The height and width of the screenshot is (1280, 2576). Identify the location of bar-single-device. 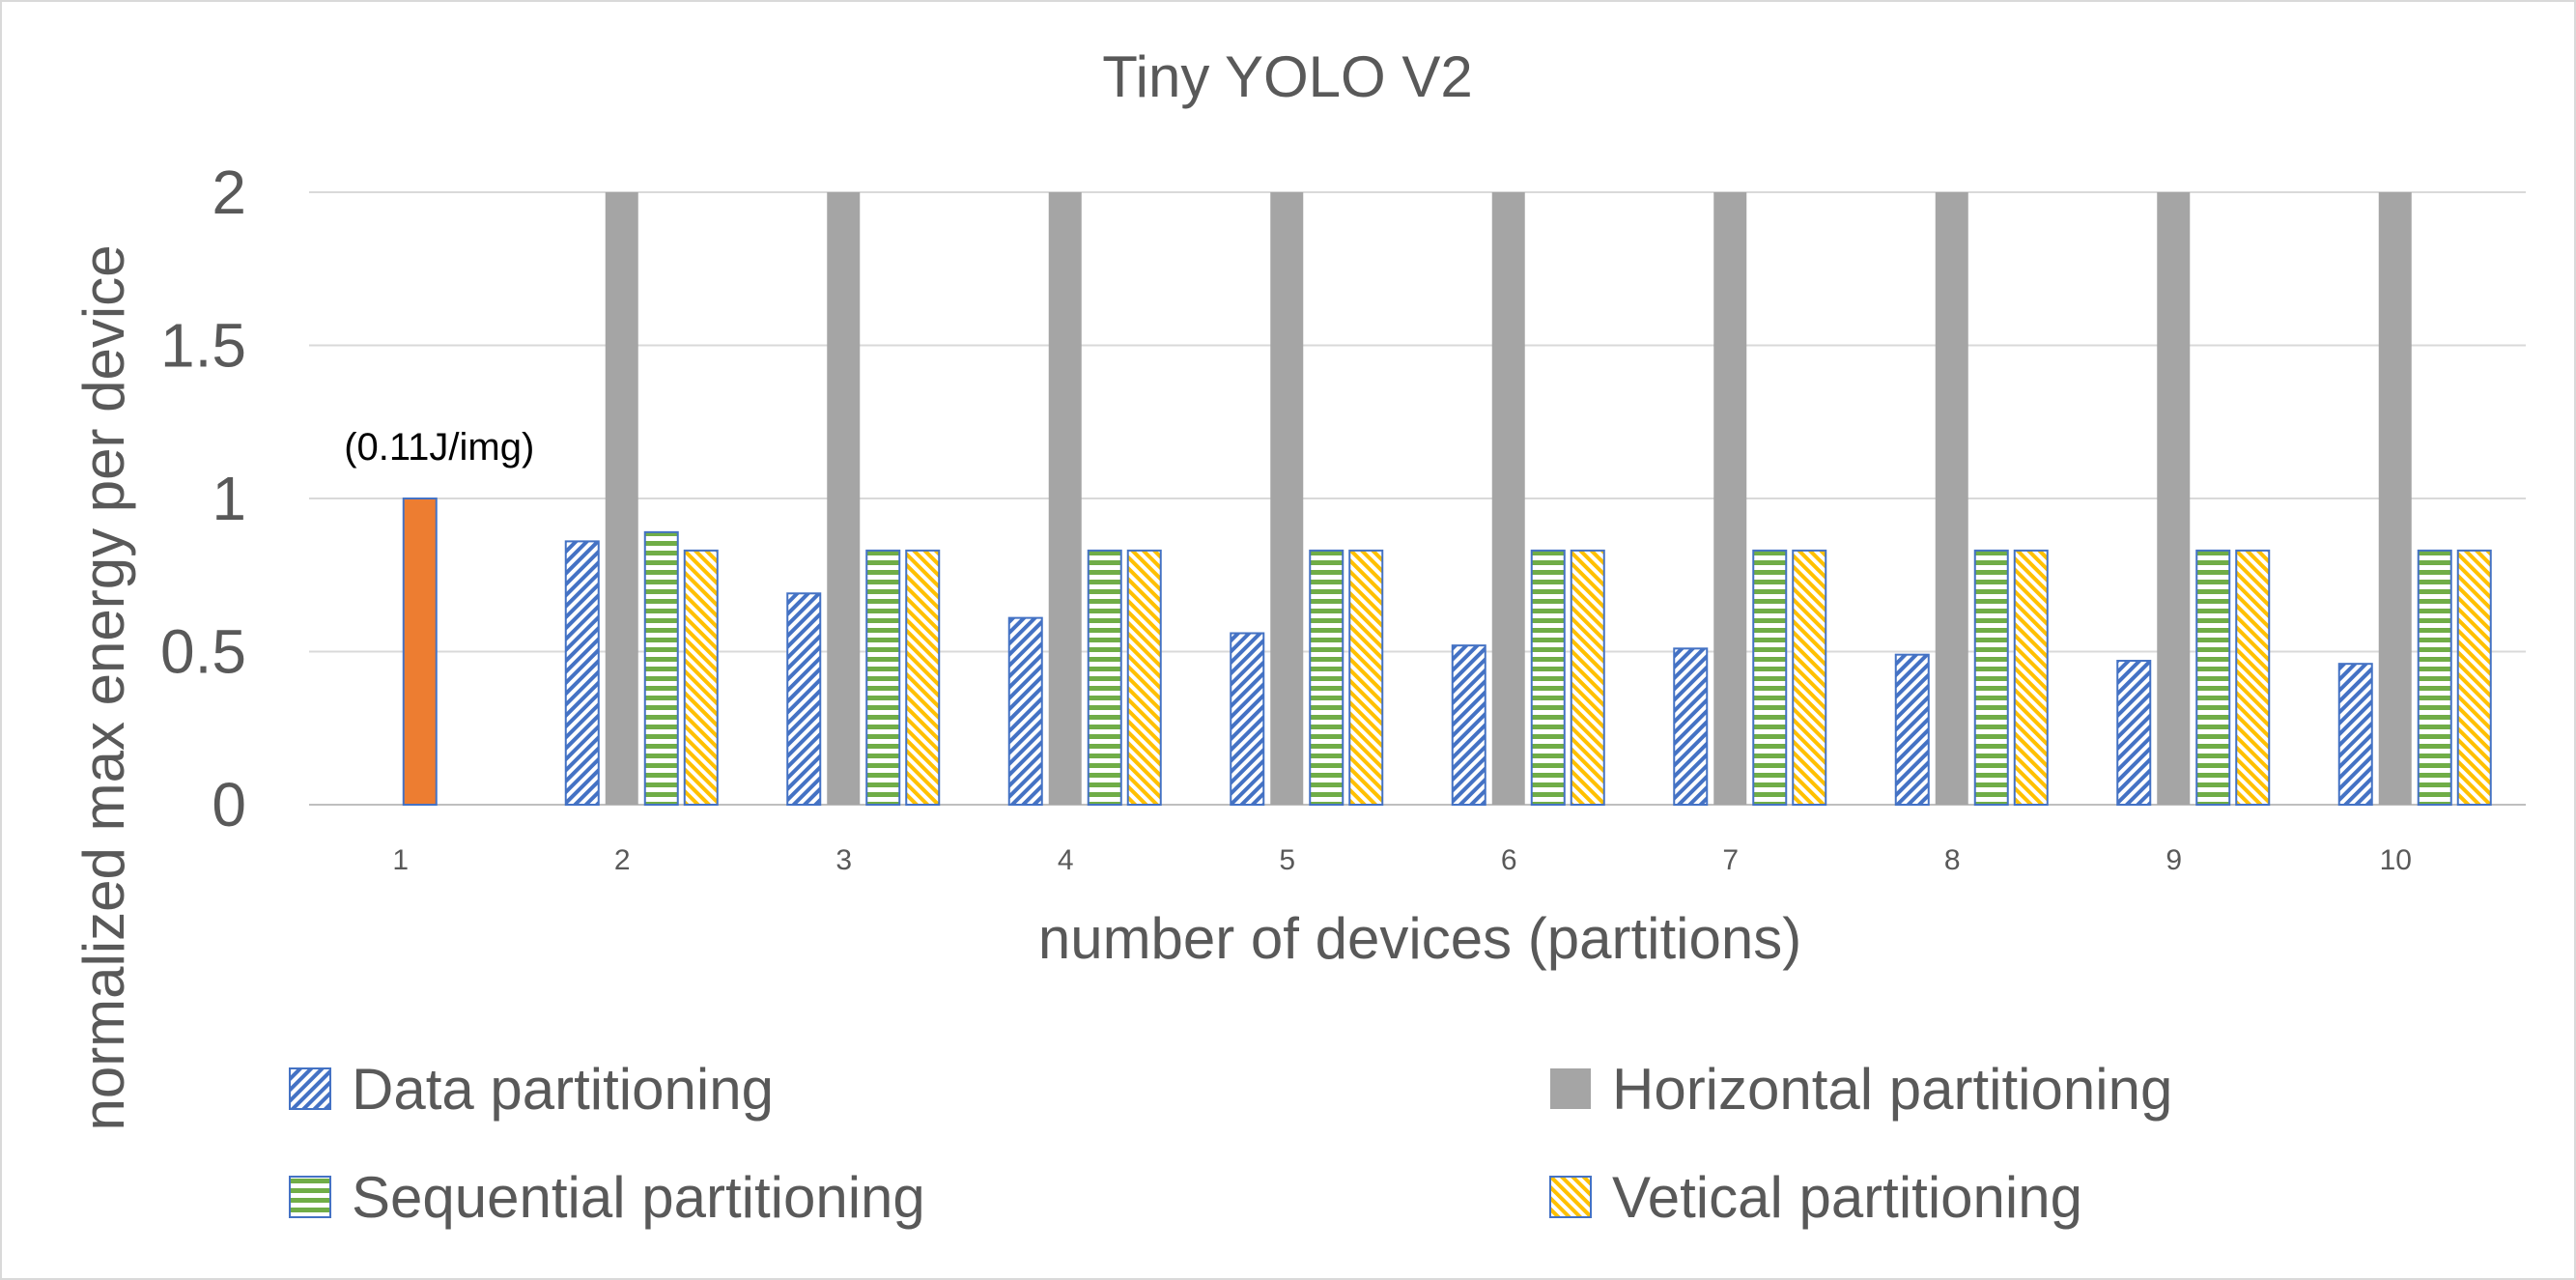
(420, 652).